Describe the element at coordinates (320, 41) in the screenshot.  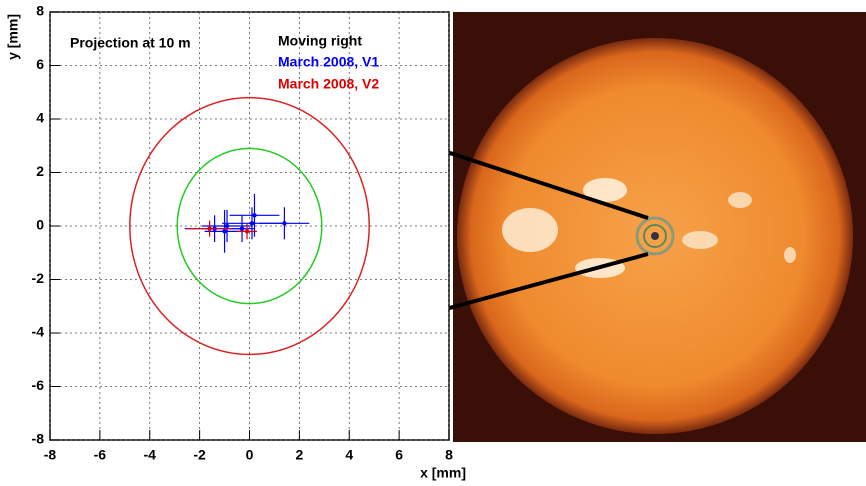
I see `subtitle: Moving right` at that location.